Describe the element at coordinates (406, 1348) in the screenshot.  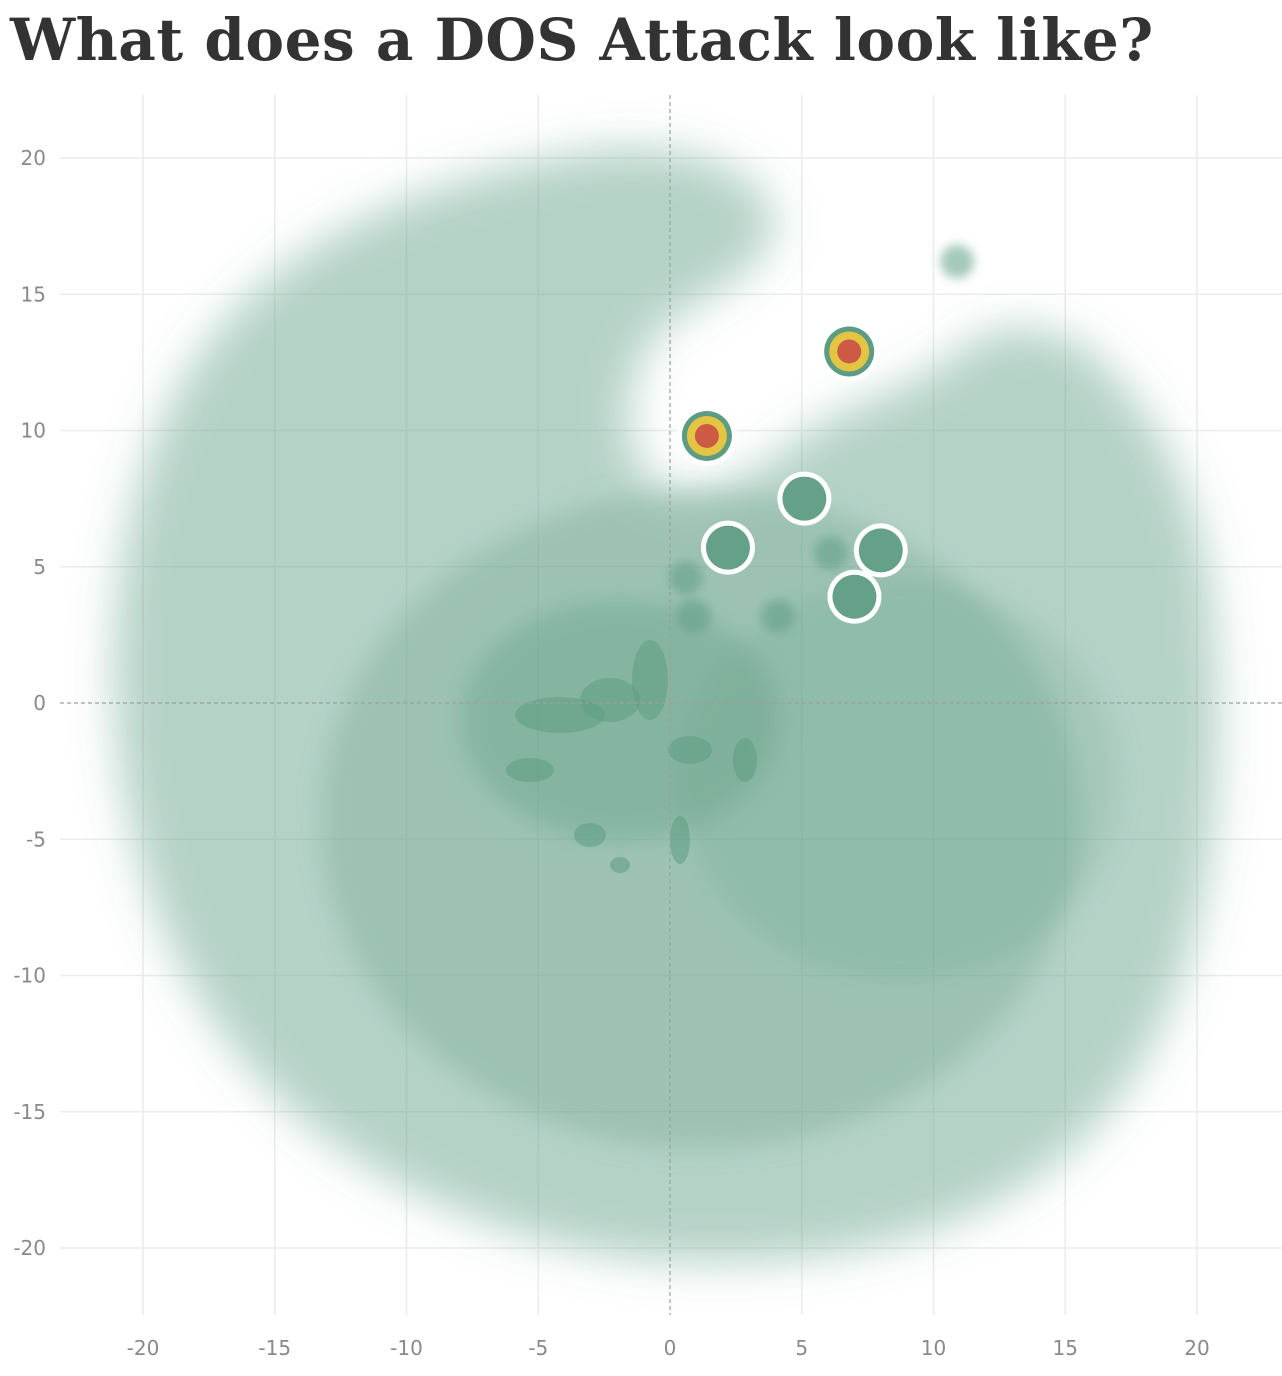
I see `x-tick-label: -10` at that location.